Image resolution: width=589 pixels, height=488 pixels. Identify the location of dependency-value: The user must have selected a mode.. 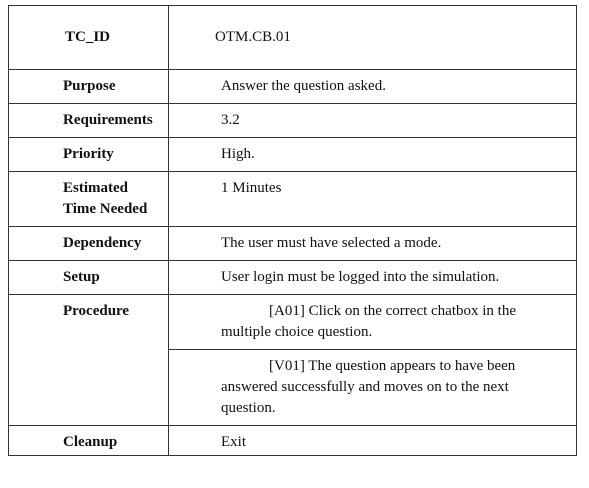
(372, 243).